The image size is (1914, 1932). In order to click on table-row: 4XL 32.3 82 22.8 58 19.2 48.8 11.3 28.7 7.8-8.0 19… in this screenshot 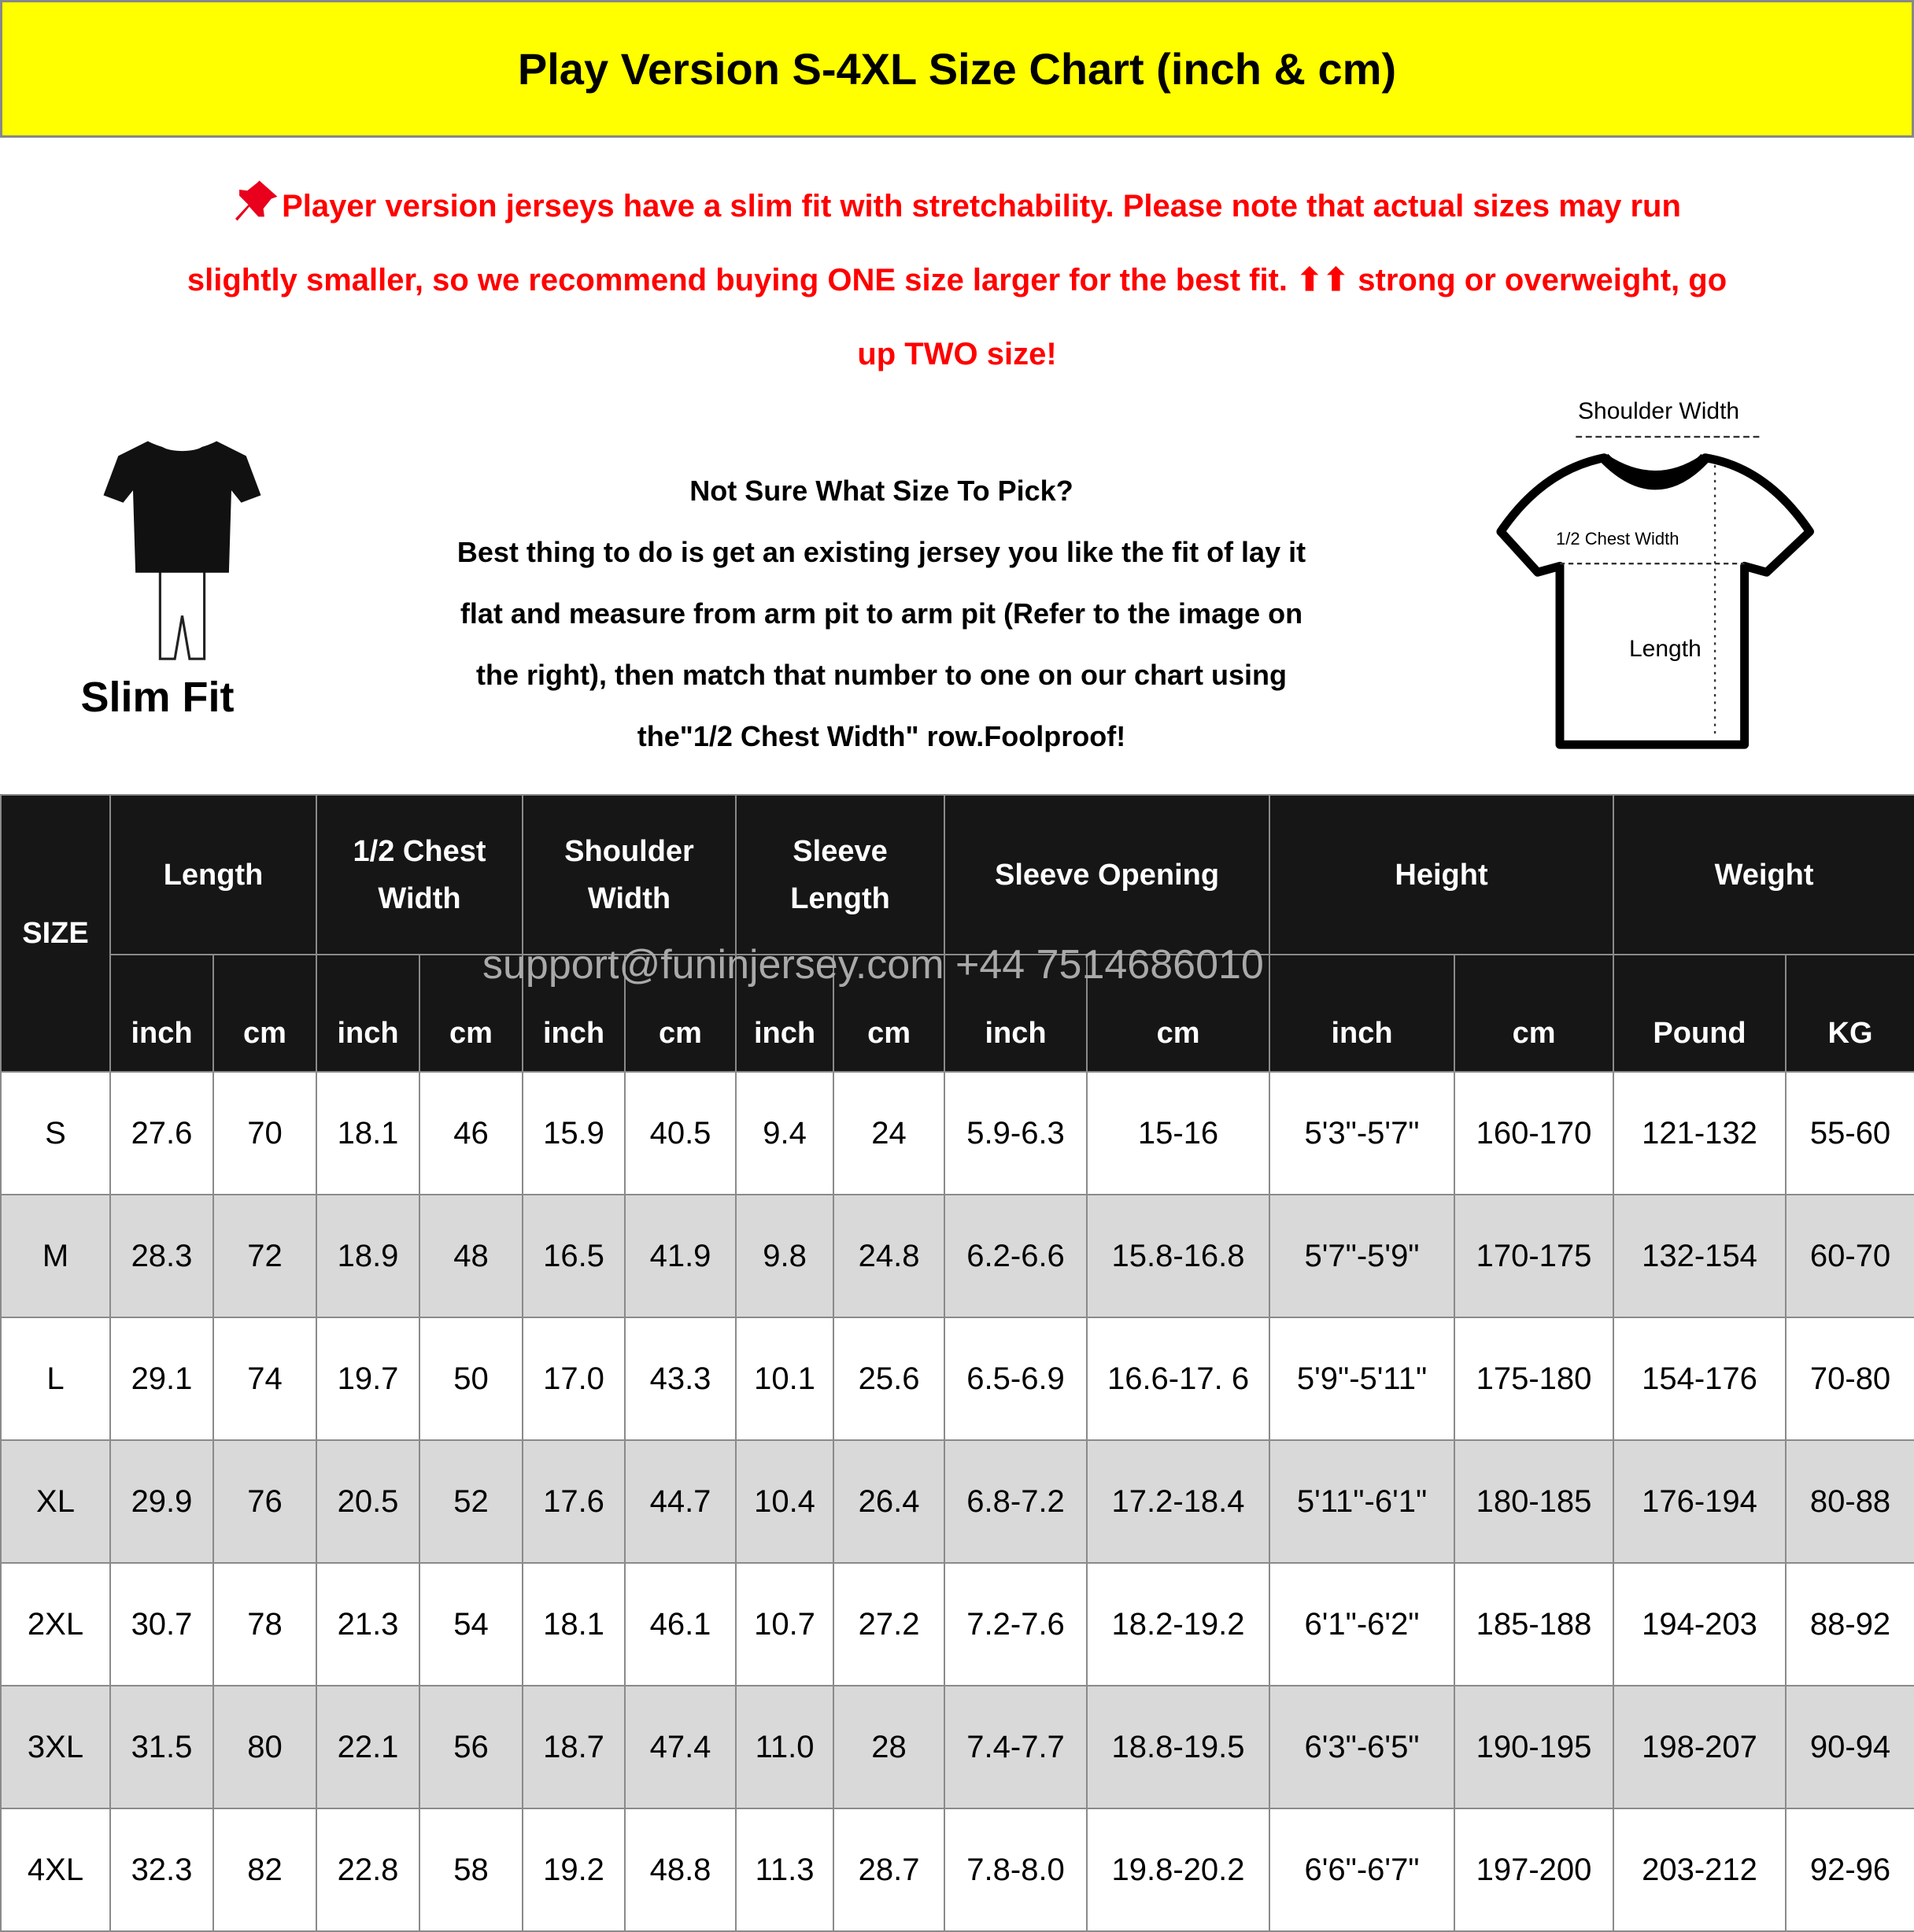, I will do `click(957, 1870)`.